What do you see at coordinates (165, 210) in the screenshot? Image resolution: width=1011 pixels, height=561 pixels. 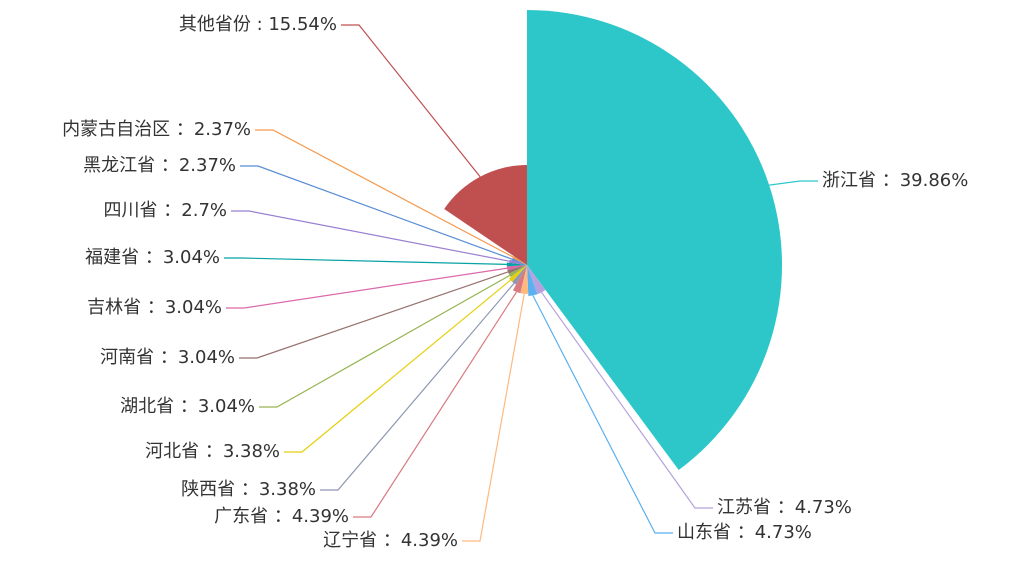 I see `data-label: 四川省 ：2.7%` at bounding box center [165, 210].